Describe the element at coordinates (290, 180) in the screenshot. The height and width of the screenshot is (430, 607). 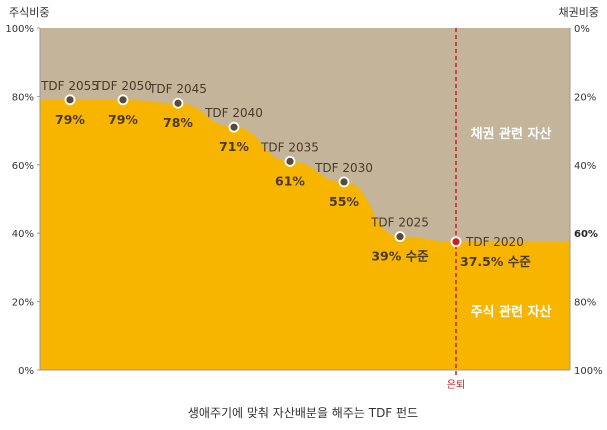
I see `point-value-label: 61%` at that location.